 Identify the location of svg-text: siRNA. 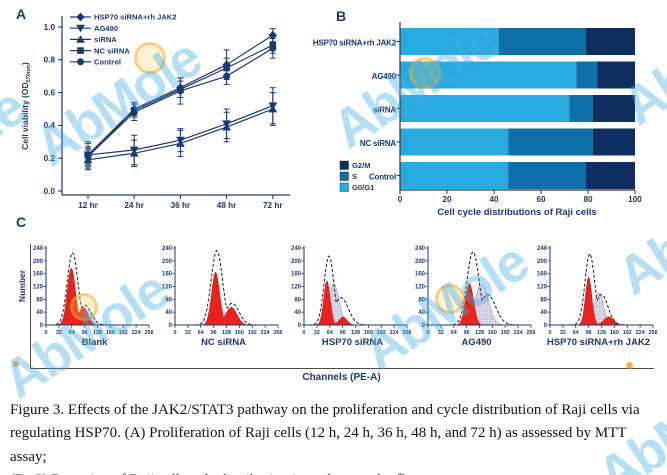
(384, 110).